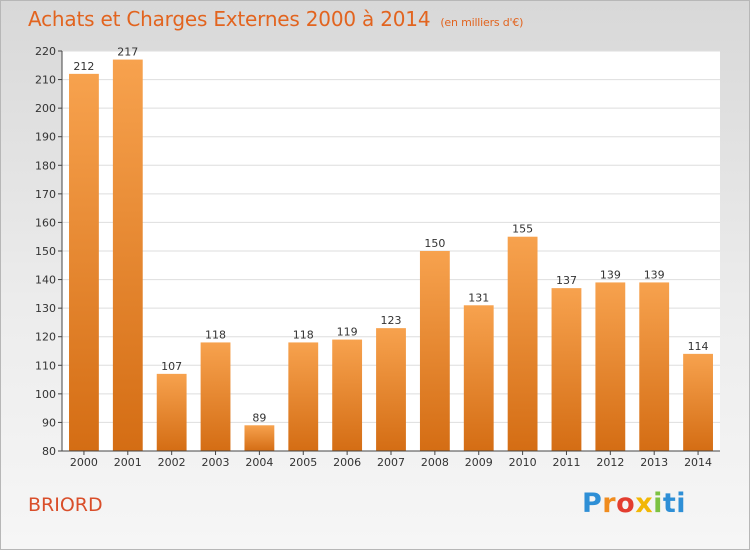  I want to click on bar-value-label: 137, so click(566, 280).